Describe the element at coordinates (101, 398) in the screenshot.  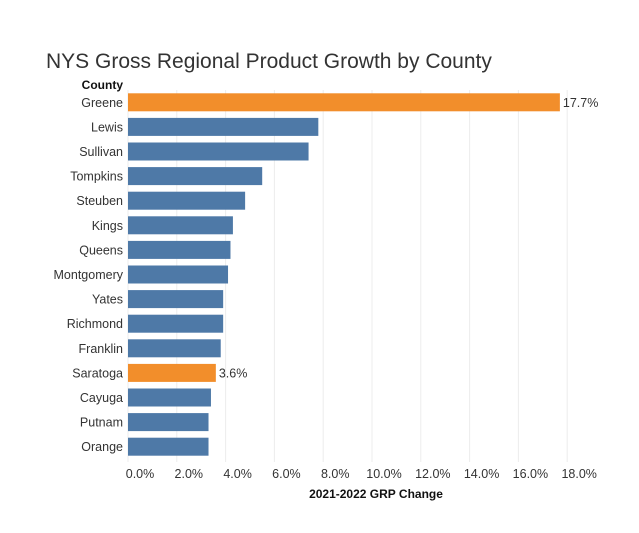
I see `category-label: Cayuga` at that location.